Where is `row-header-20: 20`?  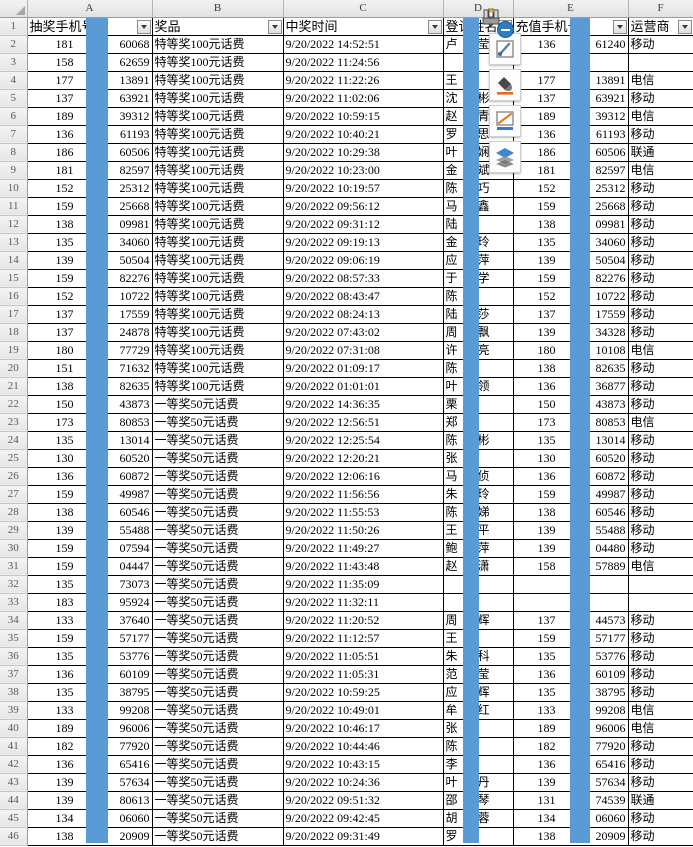
row-header-20: 20 is located at coordinates (14, 368).